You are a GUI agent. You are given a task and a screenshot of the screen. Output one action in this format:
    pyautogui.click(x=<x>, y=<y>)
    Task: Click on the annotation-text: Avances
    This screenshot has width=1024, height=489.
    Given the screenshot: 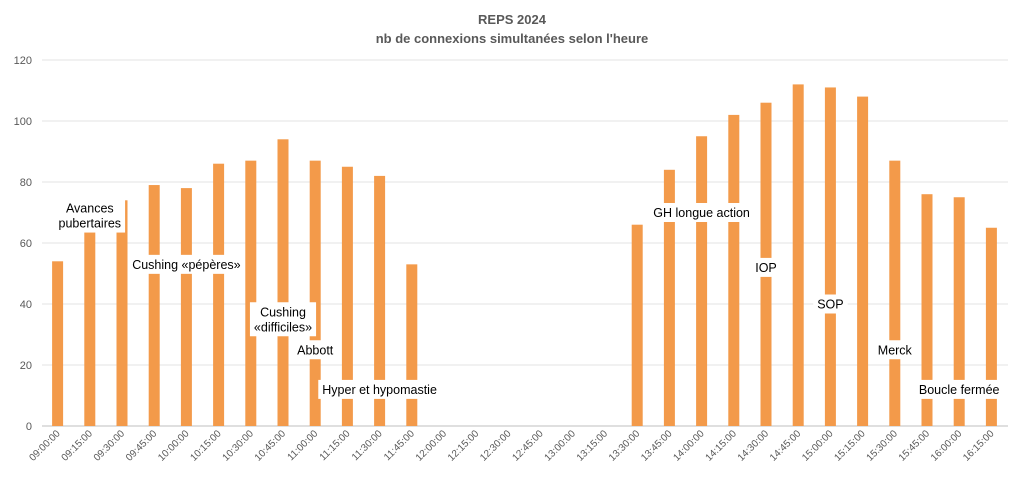 What is the action you would take?
    pyautogui.click(x=90, y=209)
    